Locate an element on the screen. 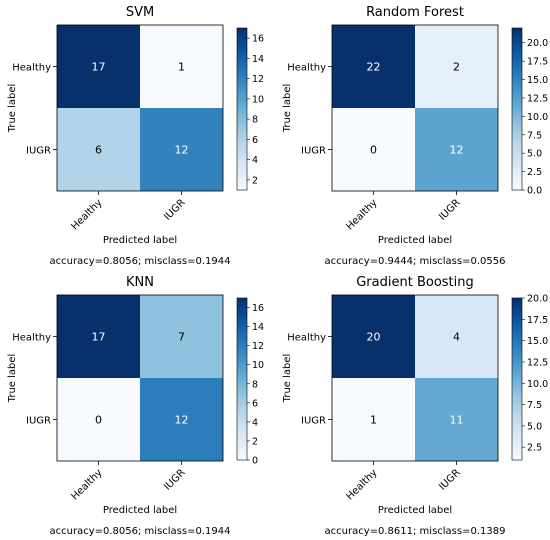  cell-value-label: 22 is located at coordinates (374, 67).